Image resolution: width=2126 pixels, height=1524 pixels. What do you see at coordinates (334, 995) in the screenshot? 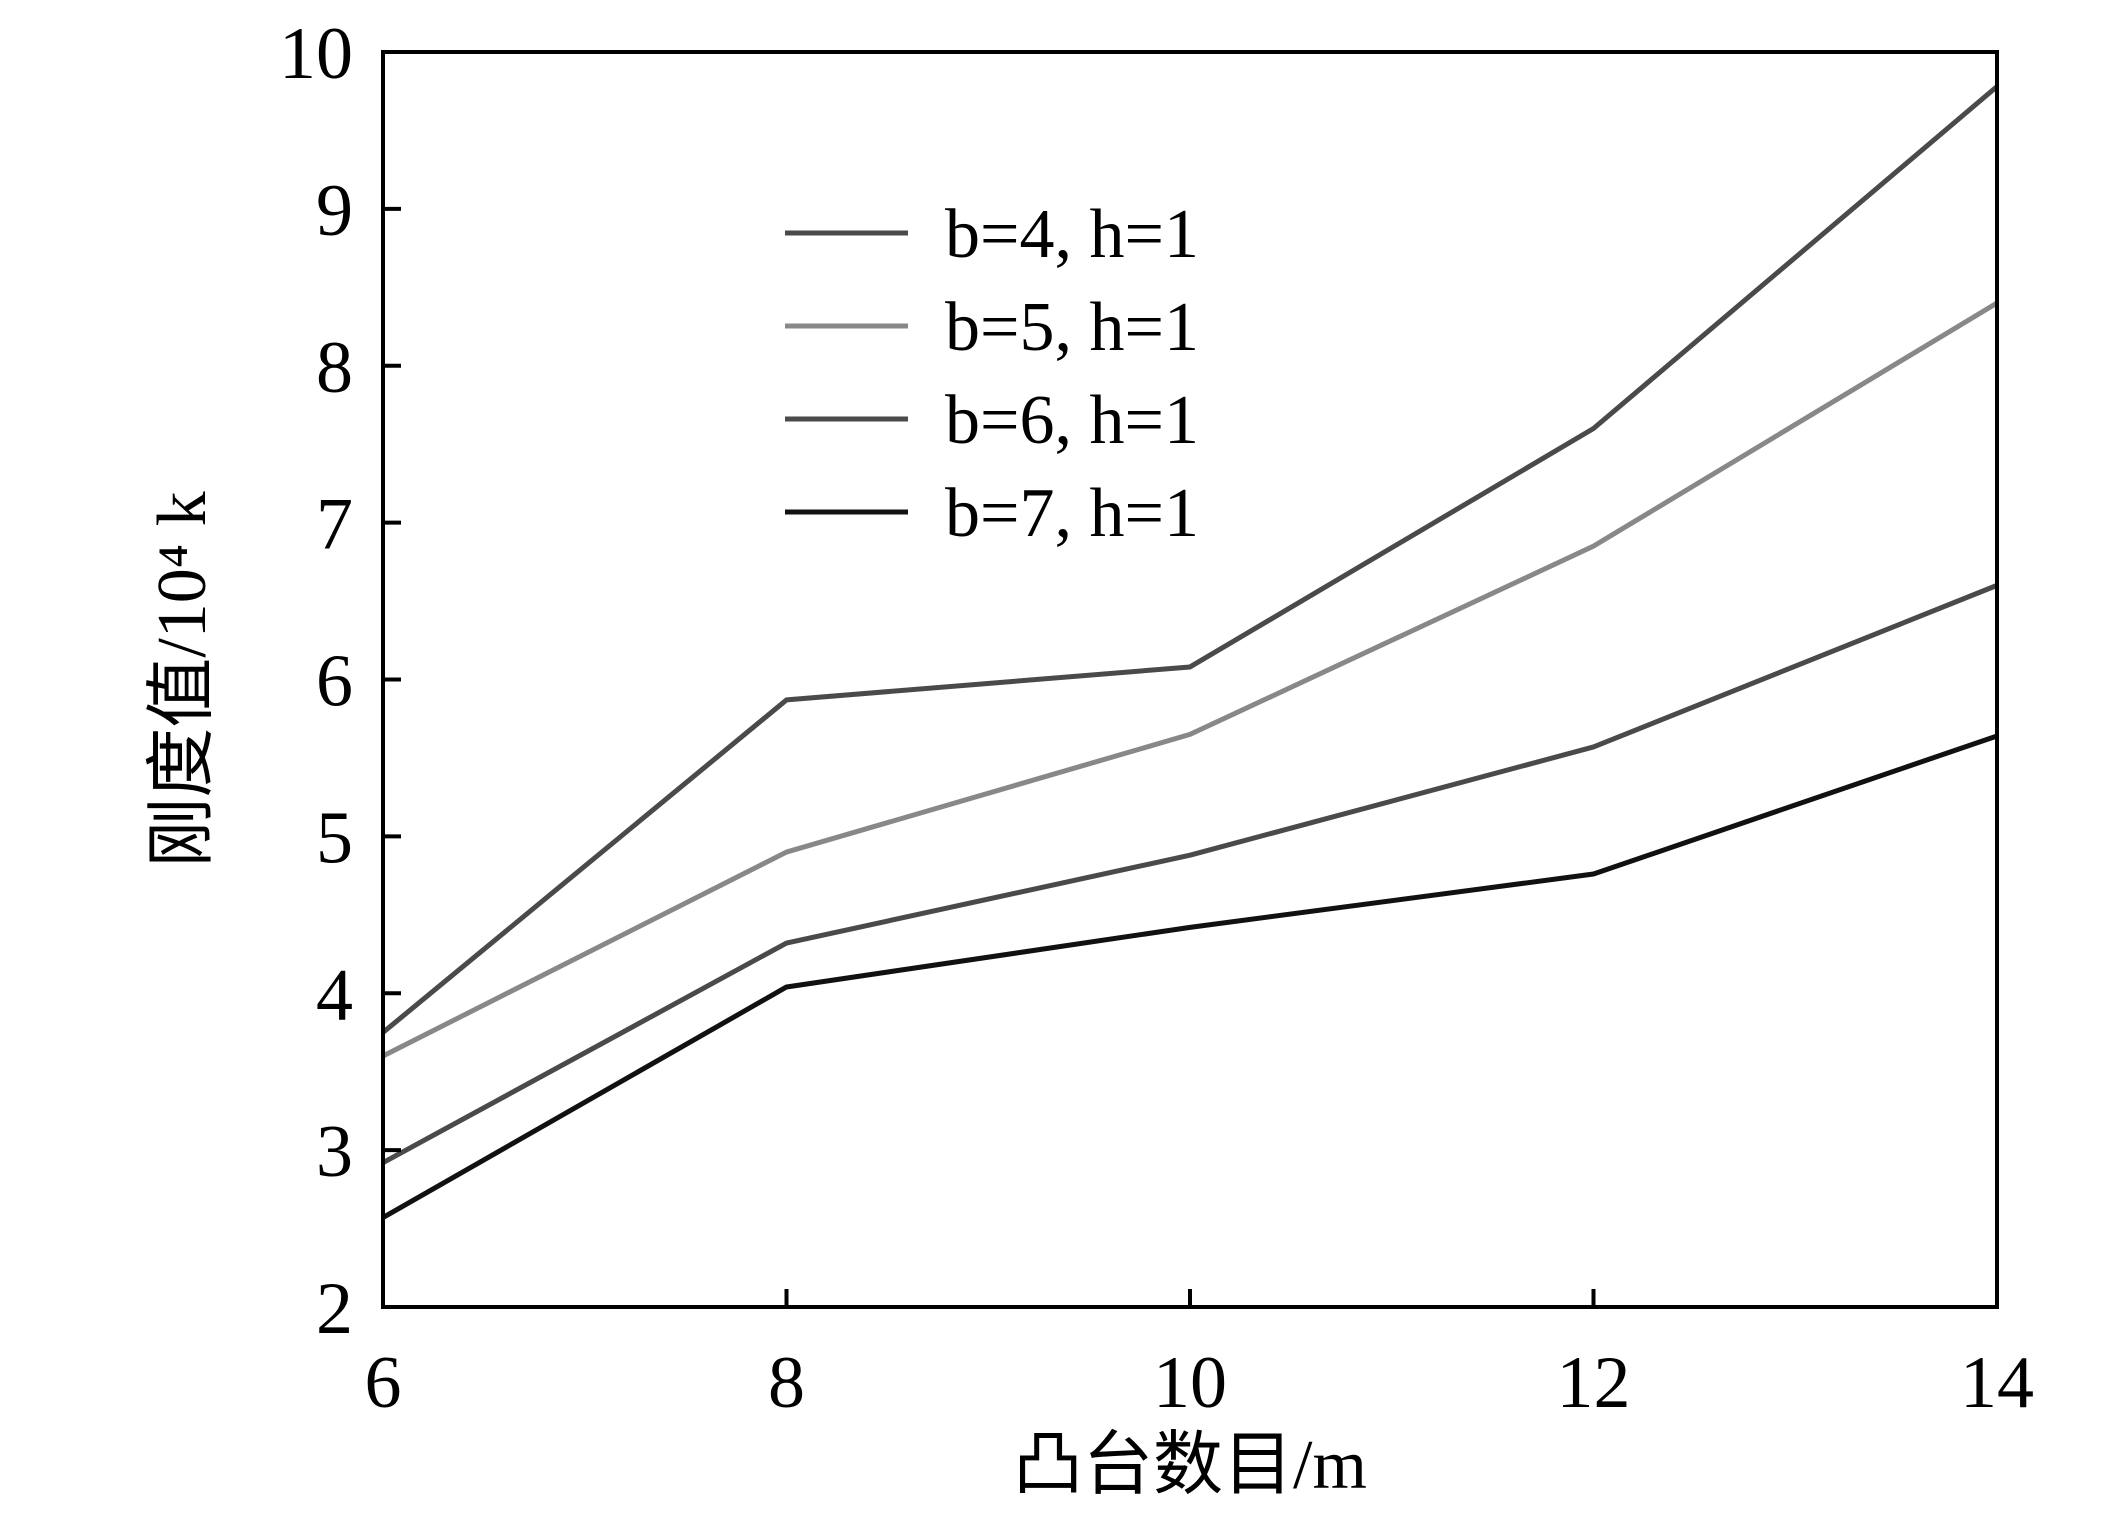
I see `y-tick-label: 4` at bounding box center [334, 995].